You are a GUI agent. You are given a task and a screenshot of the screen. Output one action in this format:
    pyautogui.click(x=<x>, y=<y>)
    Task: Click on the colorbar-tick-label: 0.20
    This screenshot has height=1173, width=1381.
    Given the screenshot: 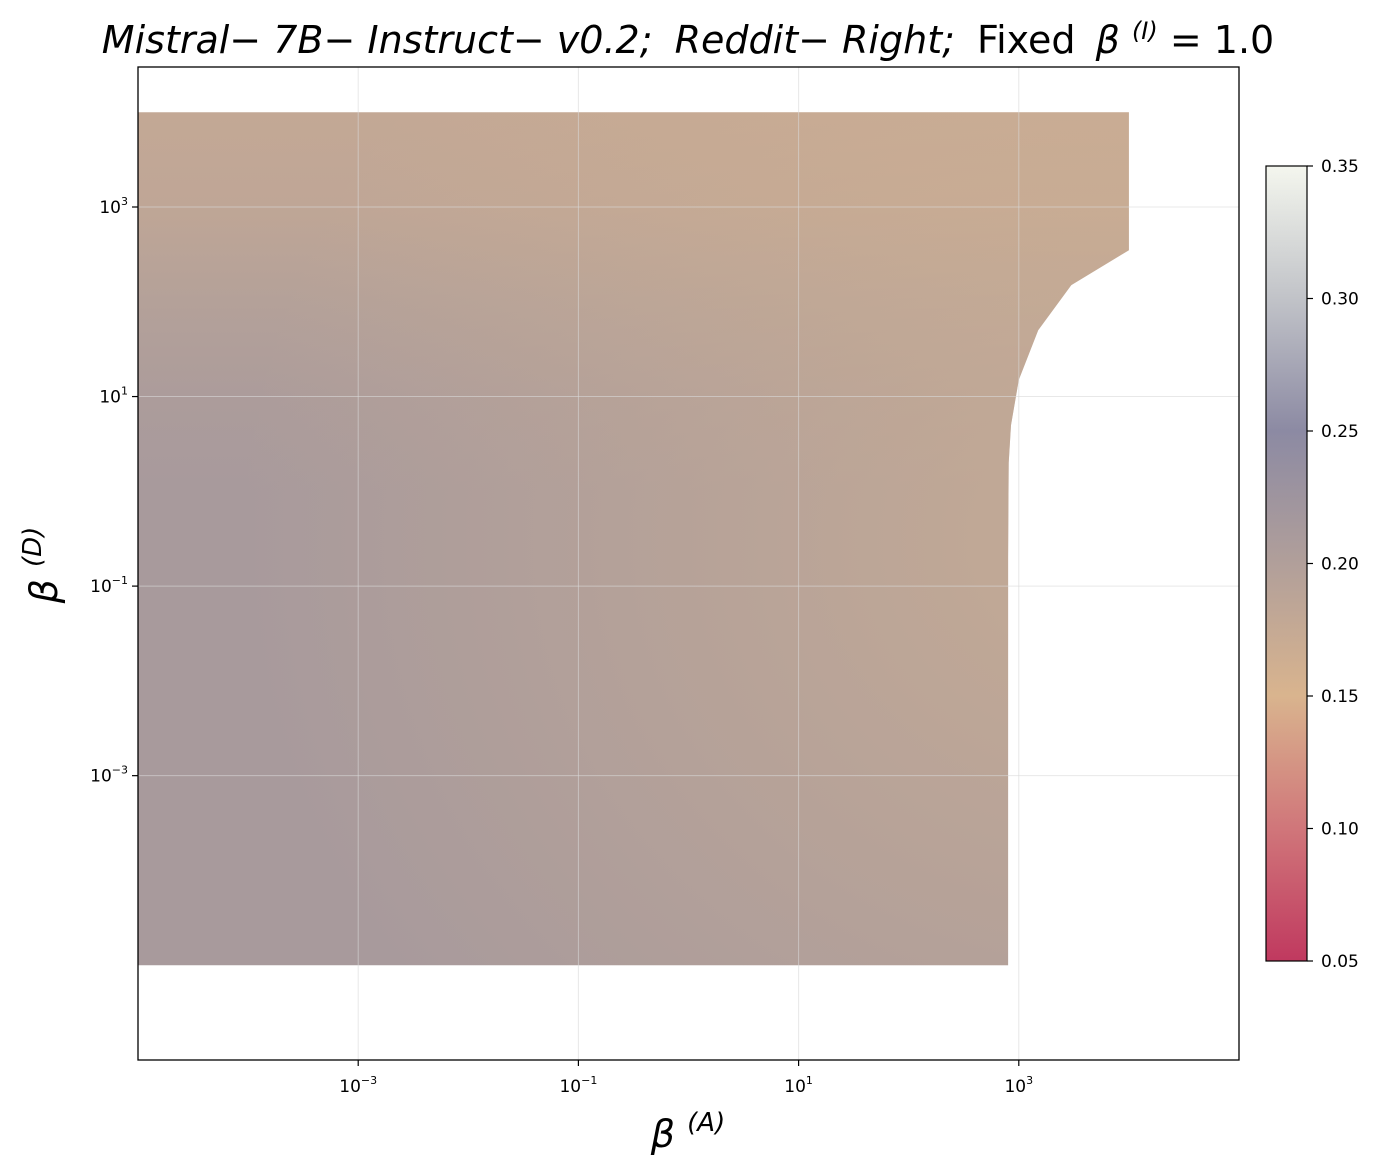 What is the action you would take?
    pyautogui.click(x=1340, y=565)
    